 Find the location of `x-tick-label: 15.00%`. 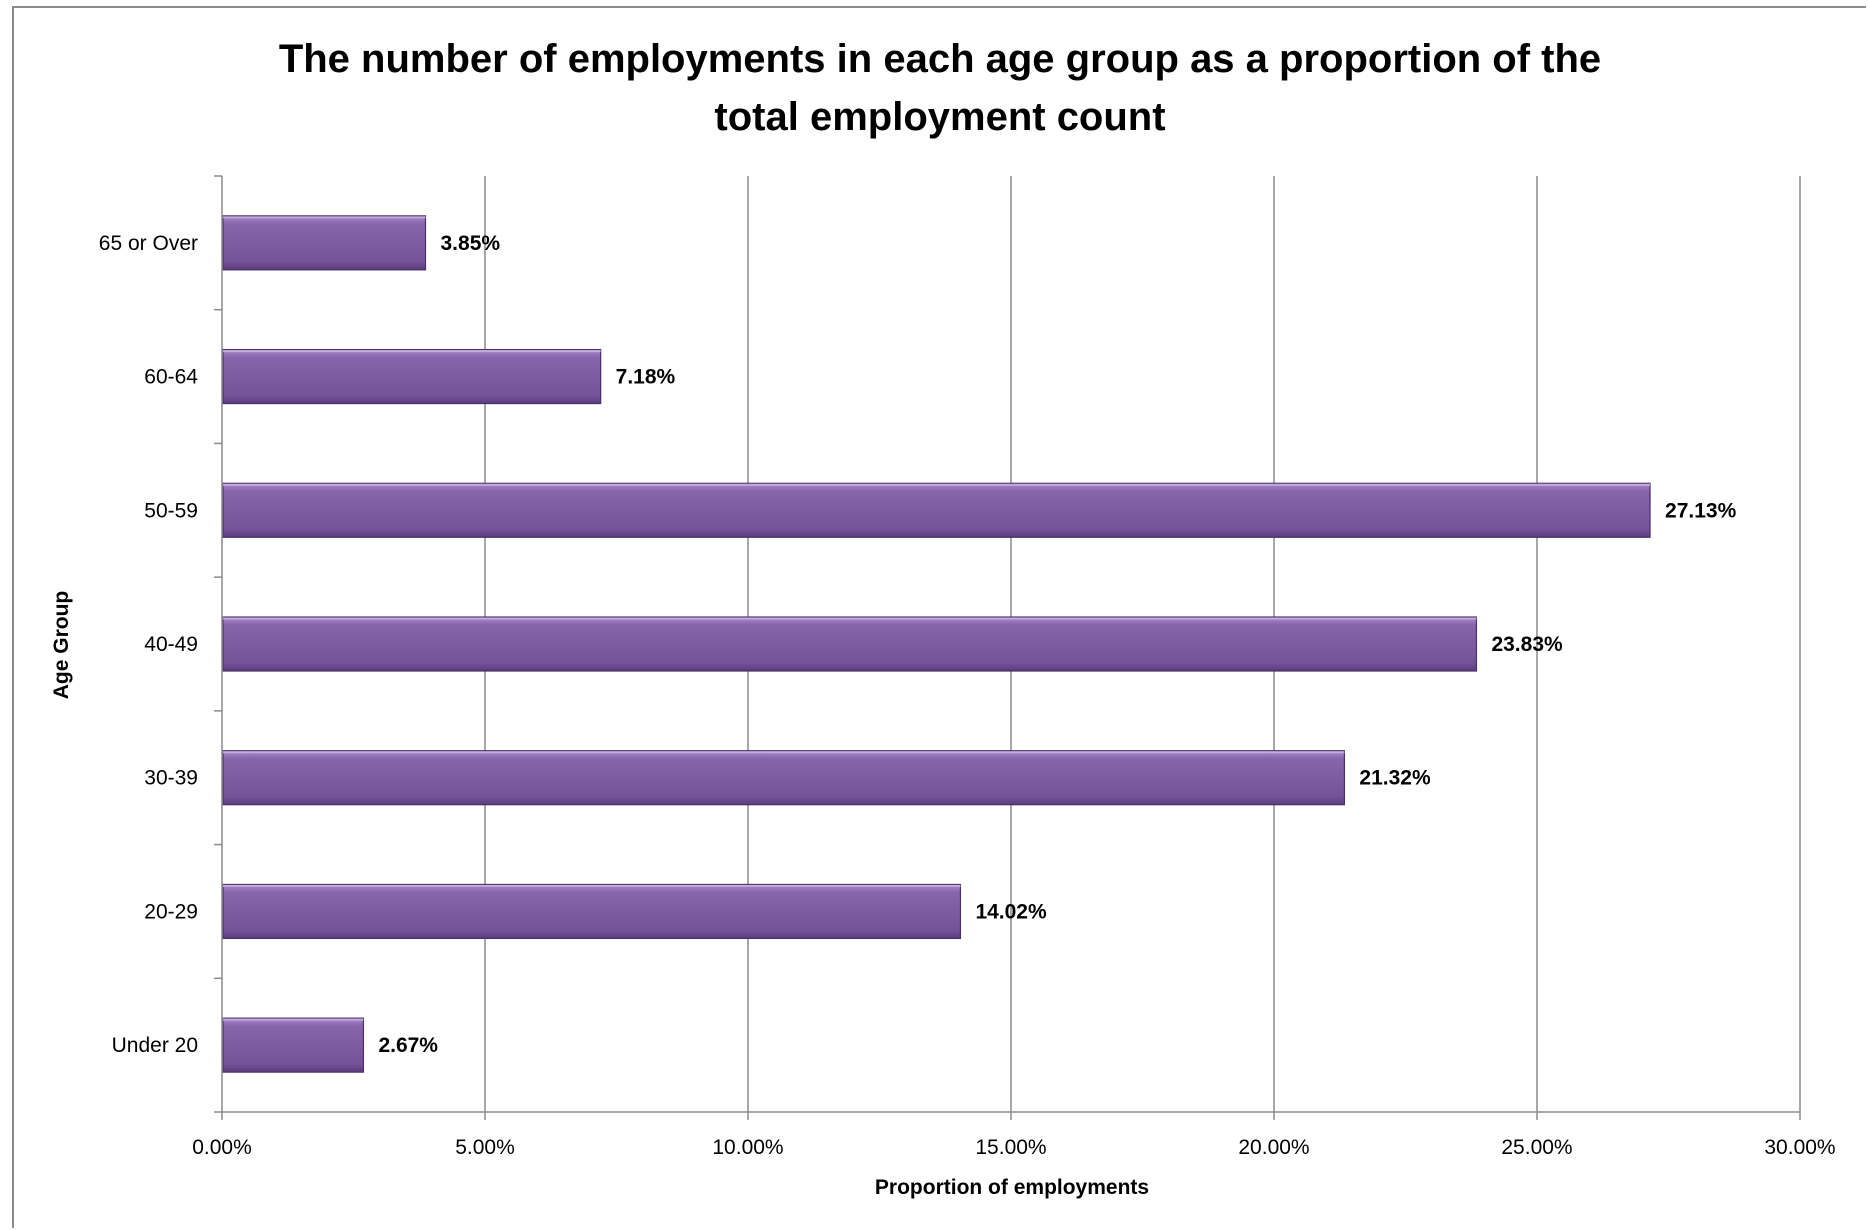

x-tick-label: 15.00% is located at coordinates (1010, 1147).